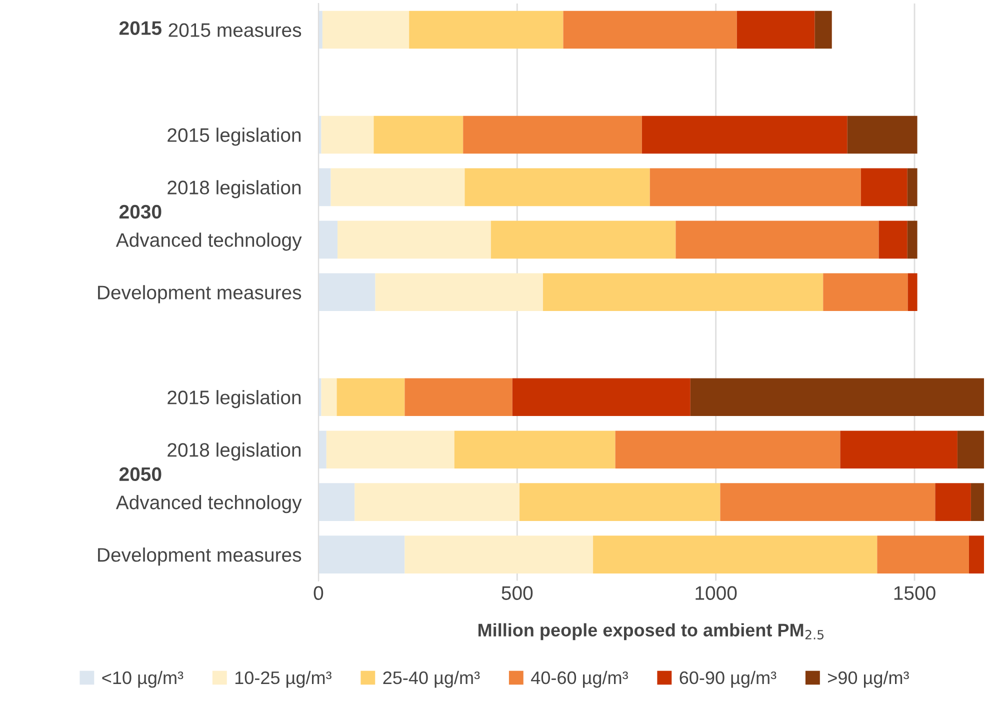 The width and height of the screenshot is (989, 704). I want to click on legend-label: 10-25 µg/m³, so click(283, 679).